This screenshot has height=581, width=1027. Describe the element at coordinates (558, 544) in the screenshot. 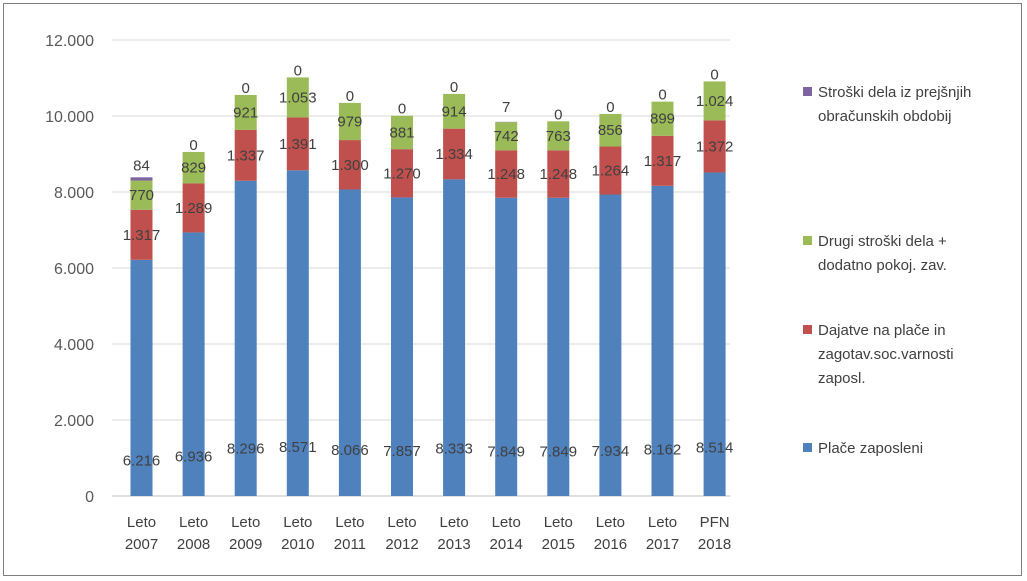

I see `x-tick-label: 2015` at that location.